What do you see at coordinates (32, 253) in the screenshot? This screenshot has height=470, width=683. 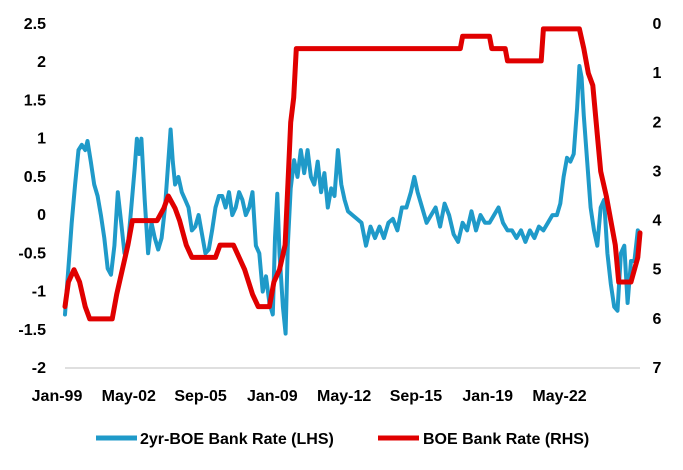 I see `left-tick-label: -0.5` at bounding box center [32, 253].